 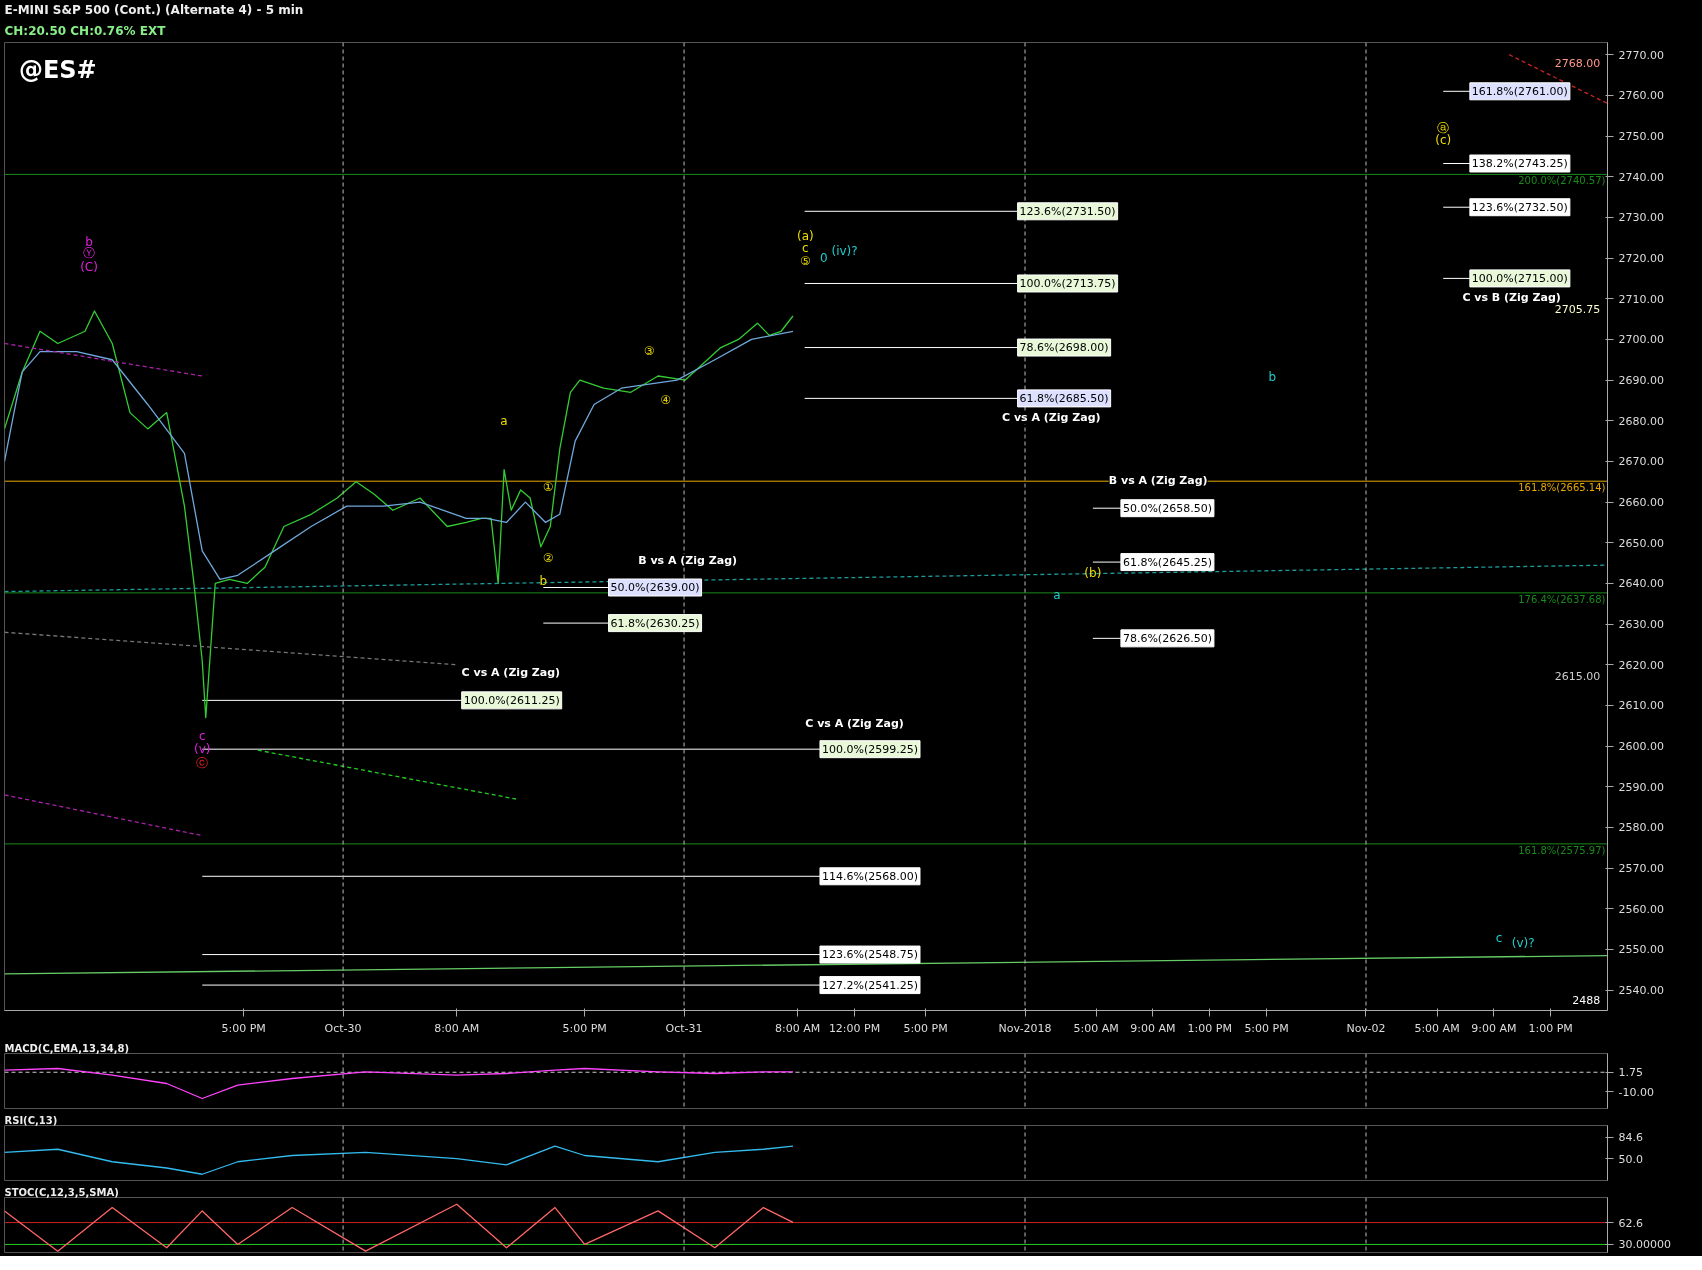 What do you see at coordinates (655, 588) in the screenshot?
I see `ref-line-label: 50.0%(2639.00)` at bounding box center [655, 588].